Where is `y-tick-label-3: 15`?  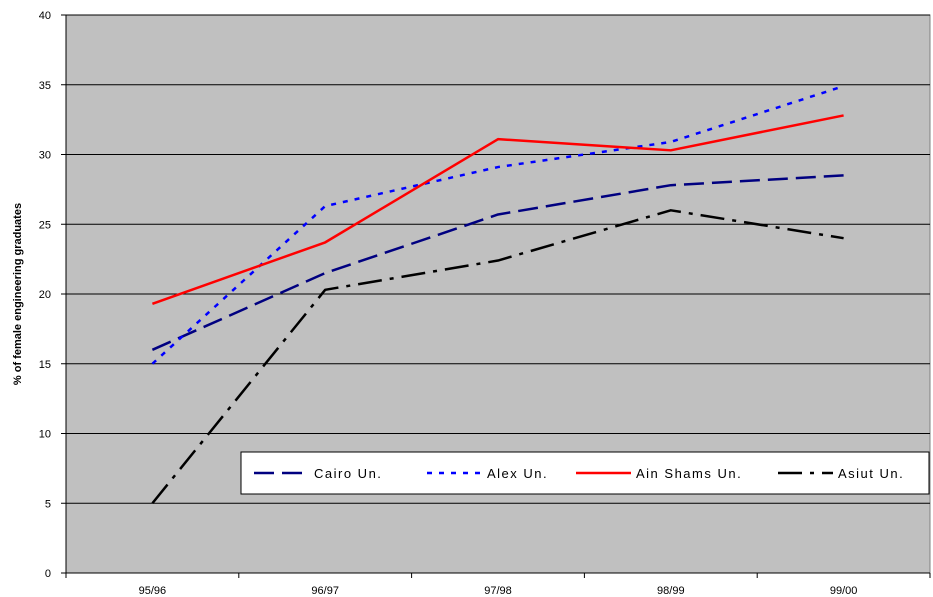
y-tick-label-3: 15 is located at coordinates (45, 365).